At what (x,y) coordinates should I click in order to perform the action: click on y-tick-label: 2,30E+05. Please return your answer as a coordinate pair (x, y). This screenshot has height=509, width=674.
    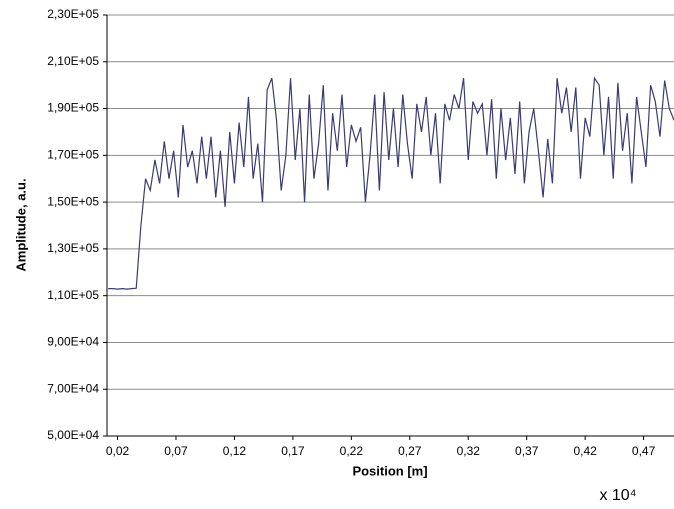
    Looking at the image, I should click on (73, 14).